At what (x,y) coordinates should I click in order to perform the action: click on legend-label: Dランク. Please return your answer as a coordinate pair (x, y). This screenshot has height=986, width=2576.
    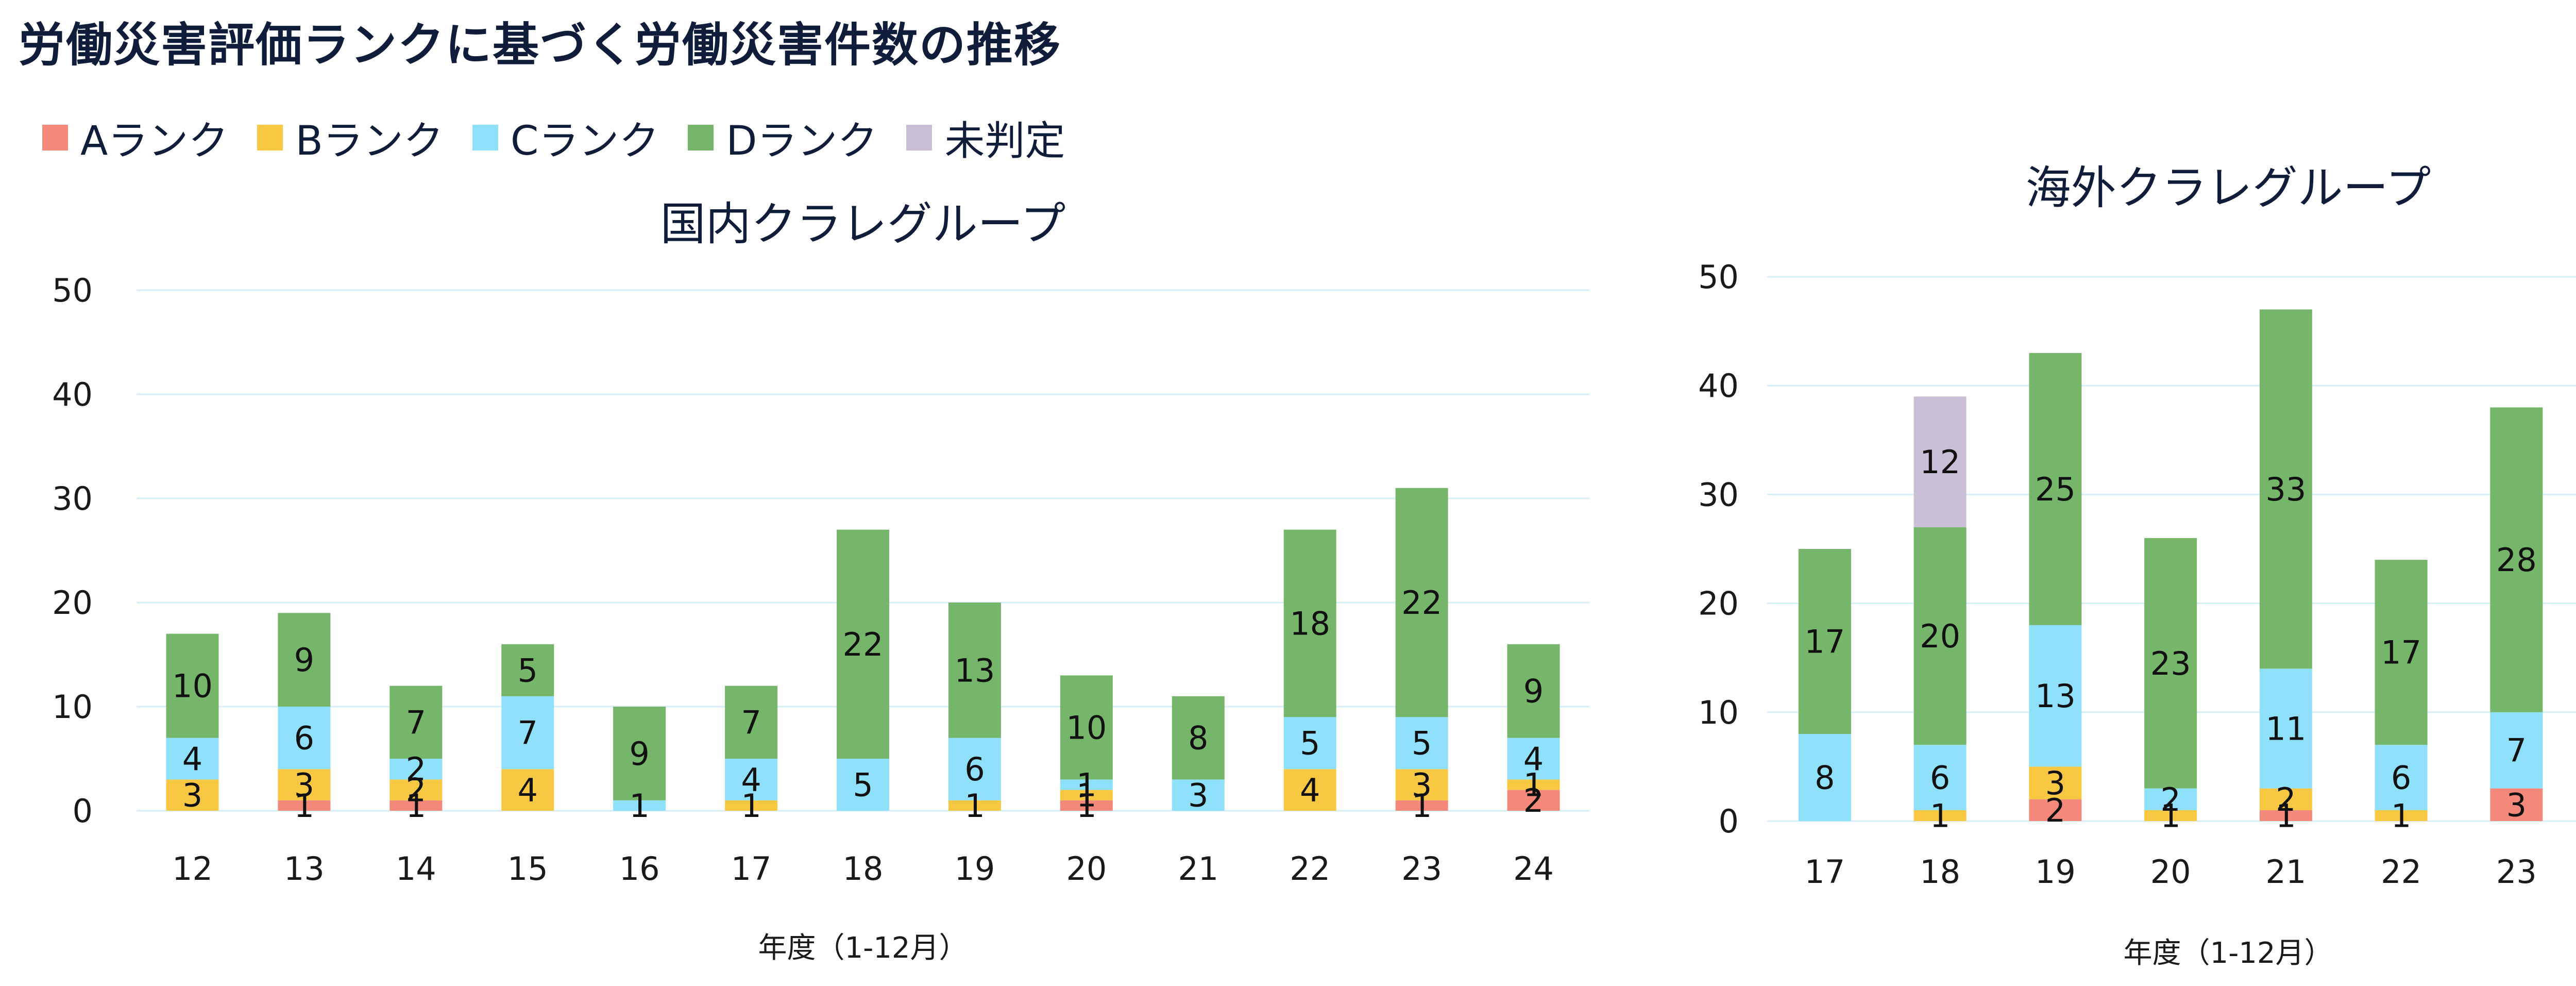
    Looking at the image, I should click on (802, 141).